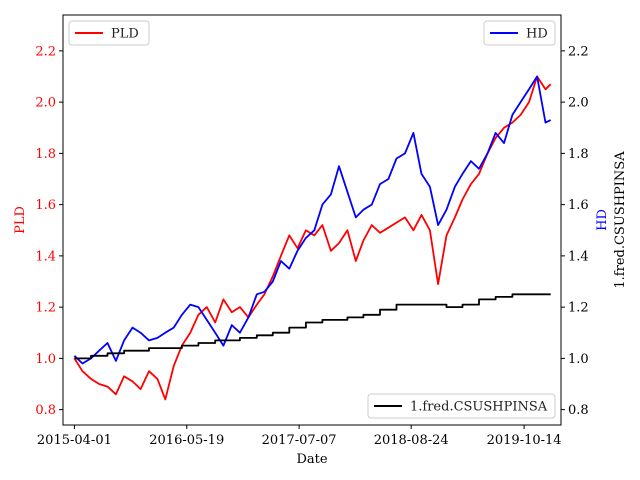  Describe the element at coordinates (20, 220) in the screenshot. I see `left-axis-title: PLD` at that location.